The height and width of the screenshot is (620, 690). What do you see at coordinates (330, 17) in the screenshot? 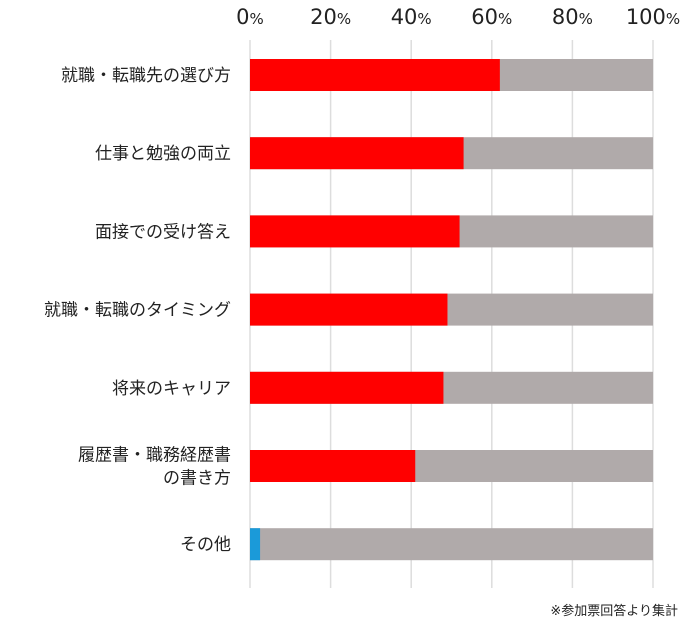
I see `x-tick-label: 20%` at bounding box center [330, 17].